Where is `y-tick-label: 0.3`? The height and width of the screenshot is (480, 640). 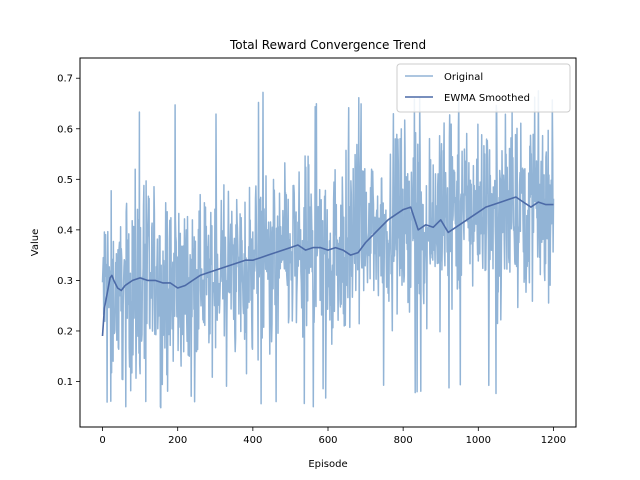
y-tick-label: 0.3 is located at coordinates (65, 281).